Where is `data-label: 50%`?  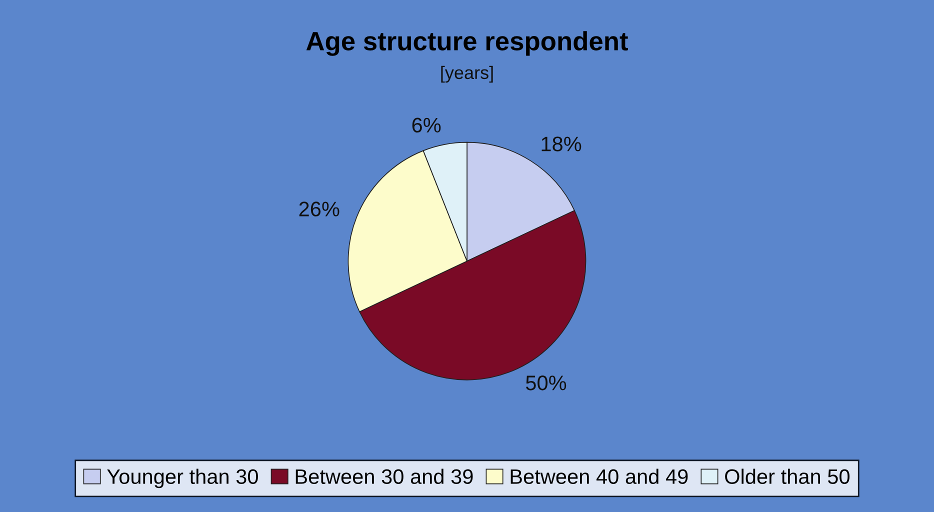 data-label: 50% is located at coordinates (546, 383).